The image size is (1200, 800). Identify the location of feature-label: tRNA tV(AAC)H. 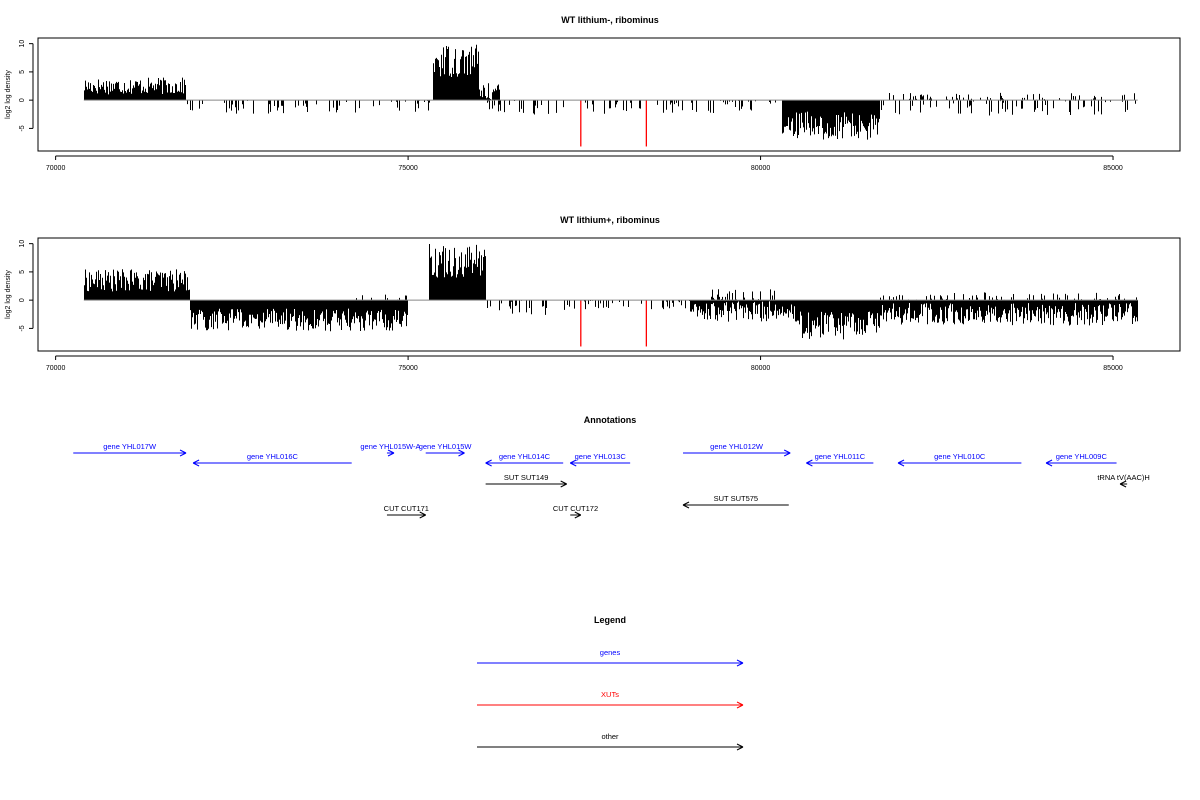
(1123, 477).